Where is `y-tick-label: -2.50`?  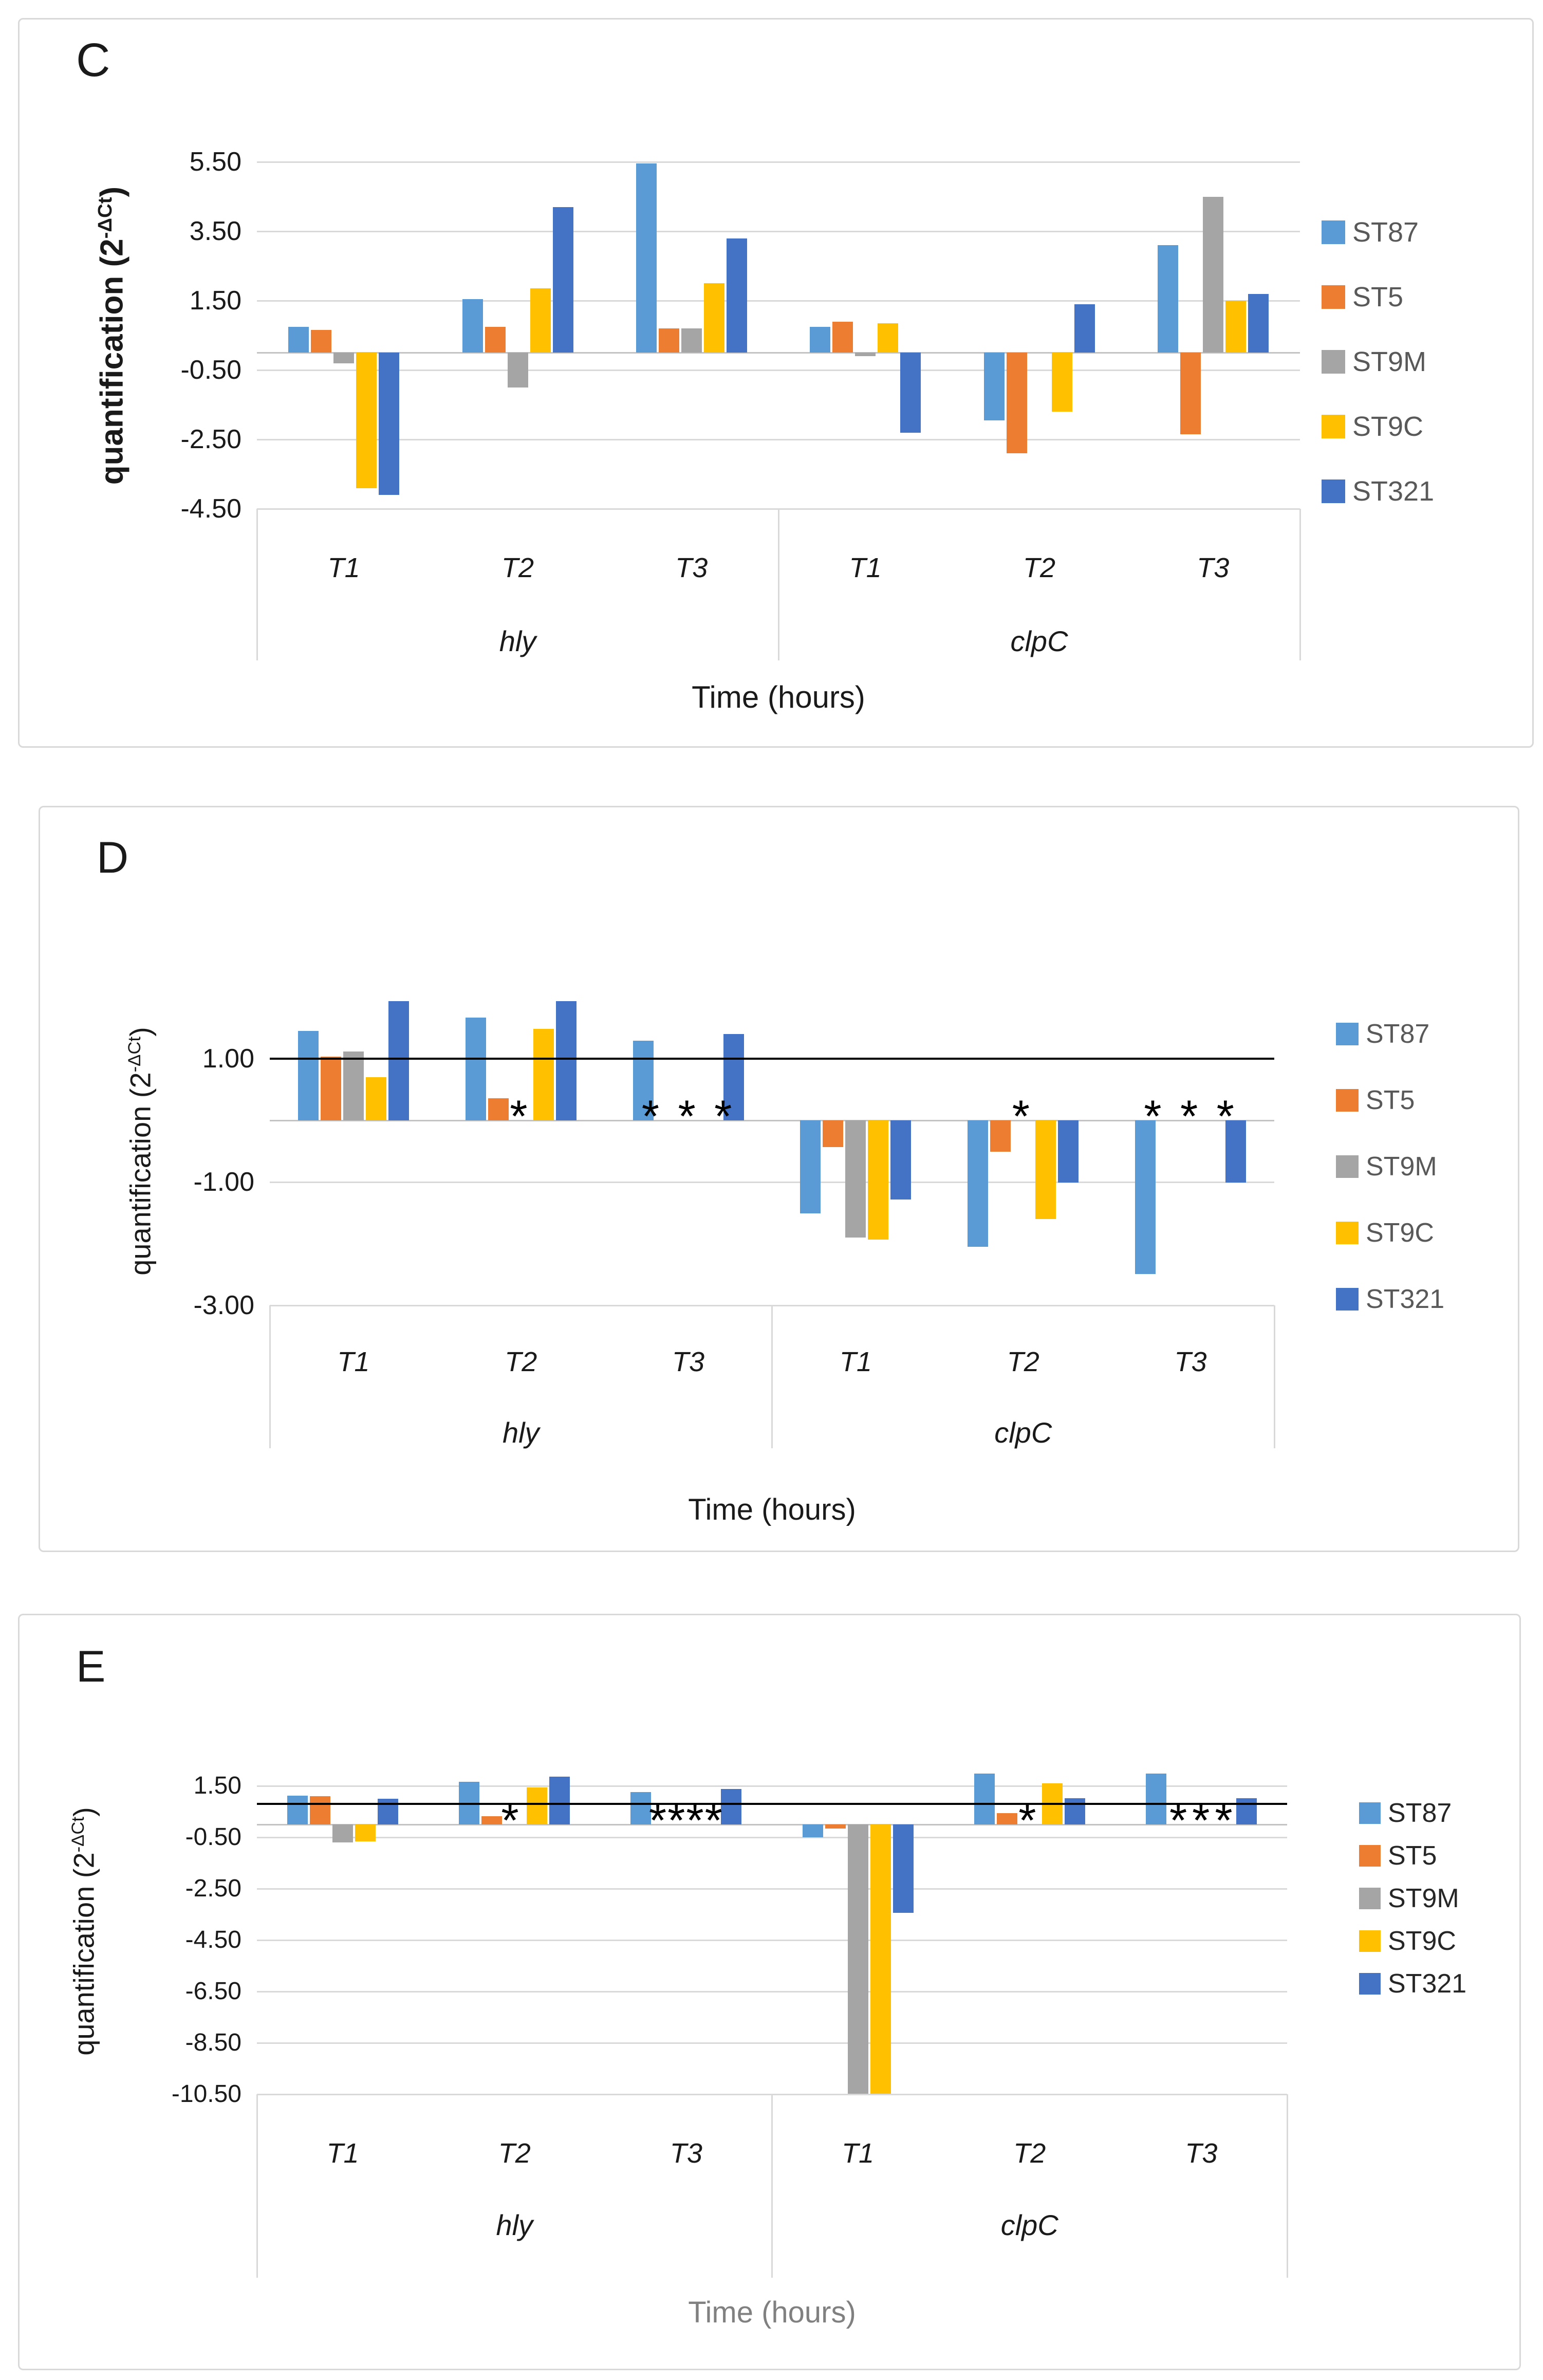 y-tick-label: -2.50 is located at coordinates (210, 439).